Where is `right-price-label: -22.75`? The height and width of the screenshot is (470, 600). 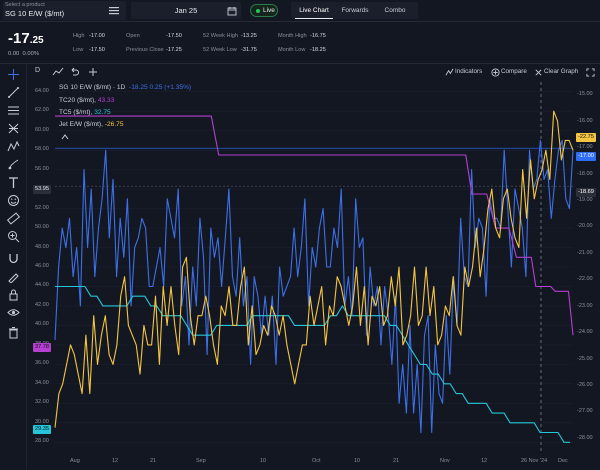
right-price-label: -22.75 is located at coordinates (586, 137).